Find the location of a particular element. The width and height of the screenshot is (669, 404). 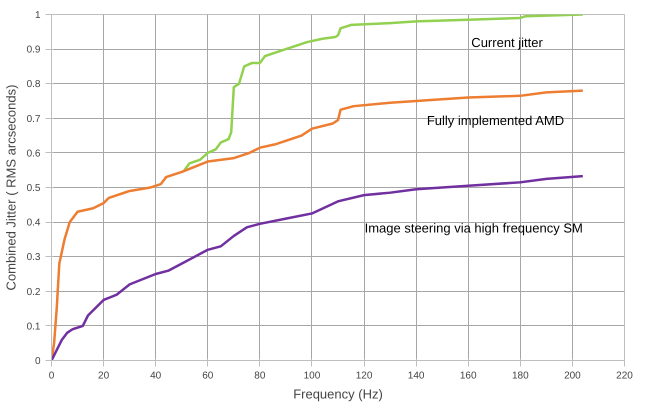

y-tick-label: 0.8 is located at coordinates (33, 84).